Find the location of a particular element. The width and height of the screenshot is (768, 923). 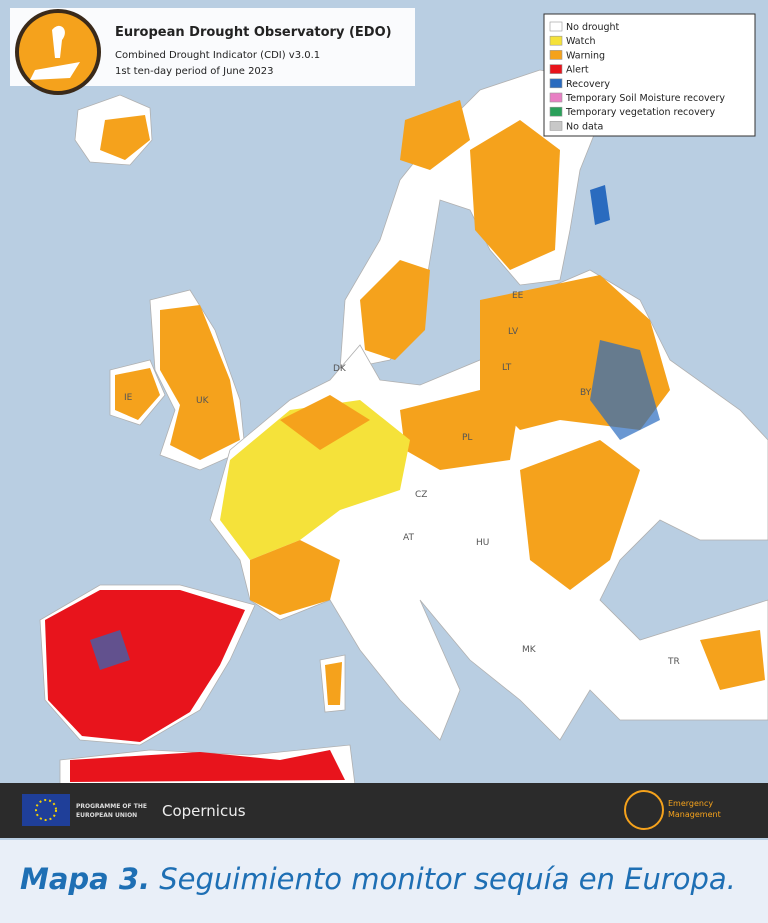

country-label: PL is located at coordinates (467, 438).